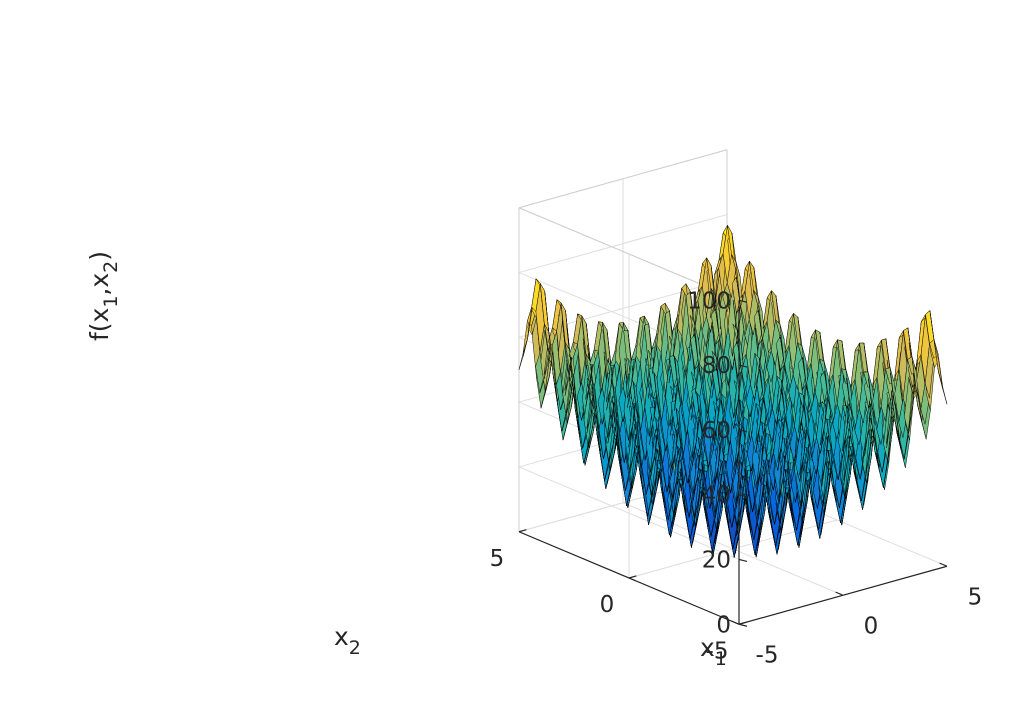 Image resolution: width=1028 pixels, height=704 pixels. What do you see at coordinates (716, 431) in the screenshot?
I see `z-tick-label: 60` at bounding box center [716, 431].